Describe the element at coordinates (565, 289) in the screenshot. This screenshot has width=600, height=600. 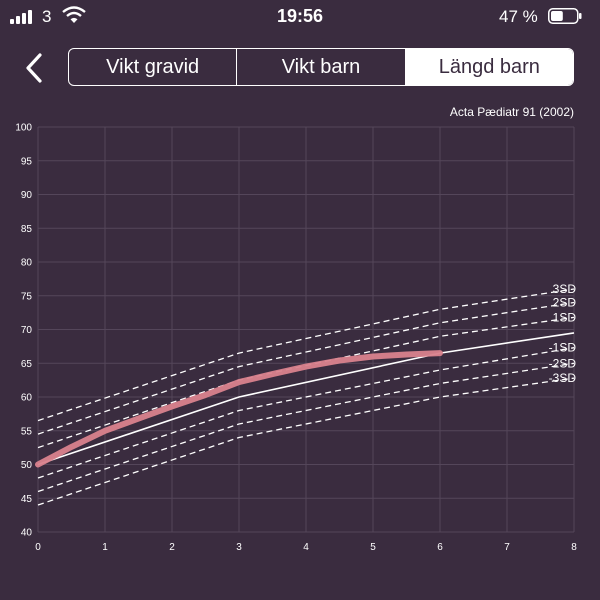
I see `sd-label: 3SD` at that location.